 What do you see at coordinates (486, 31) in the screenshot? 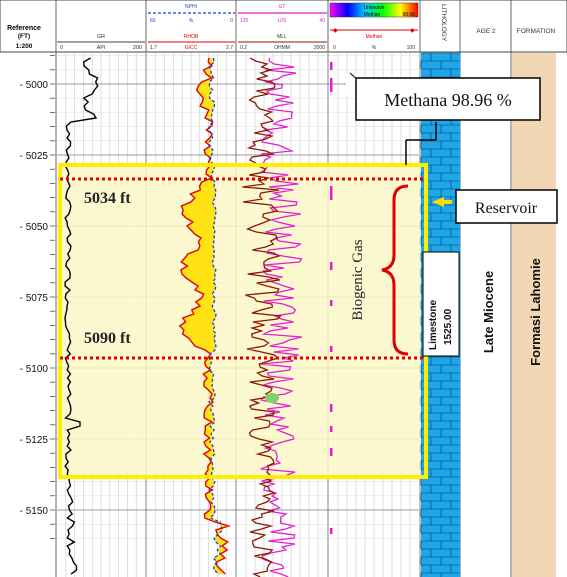
I see `age-header: AGE 2` at bounding box center [486, 31].